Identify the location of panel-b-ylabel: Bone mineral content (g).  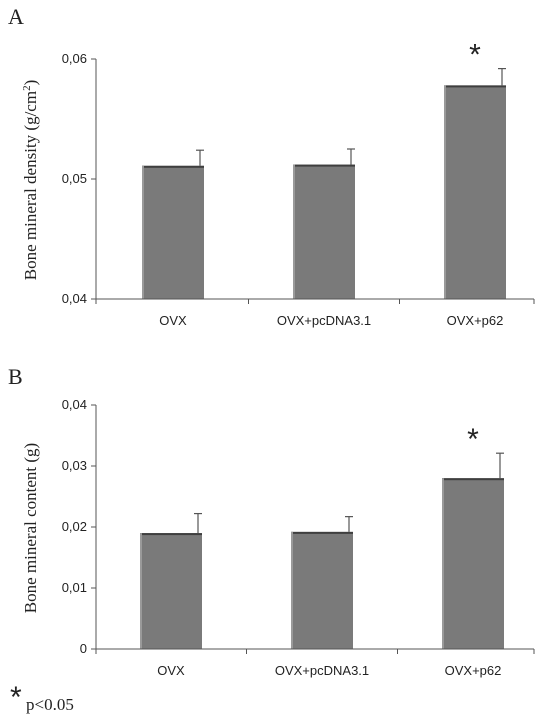
(30, 528).